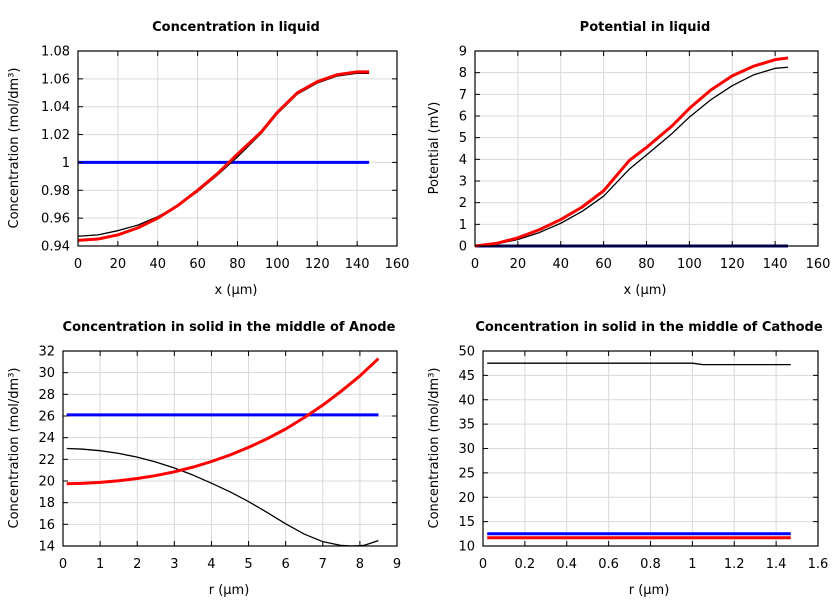 This screenshot has width=840, height=600. What do you see at coordinates (46, 525) in the screenshot?
I see `y-tick-label: 16` at bounding box center [46, 525].